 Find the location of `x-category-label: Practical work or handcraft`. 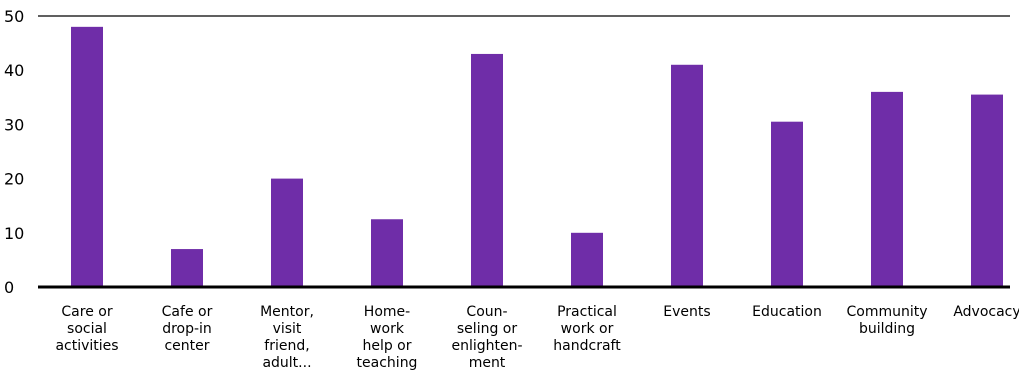

x-category-label: Practical work or handcraft is located at coordinates (587, 329).